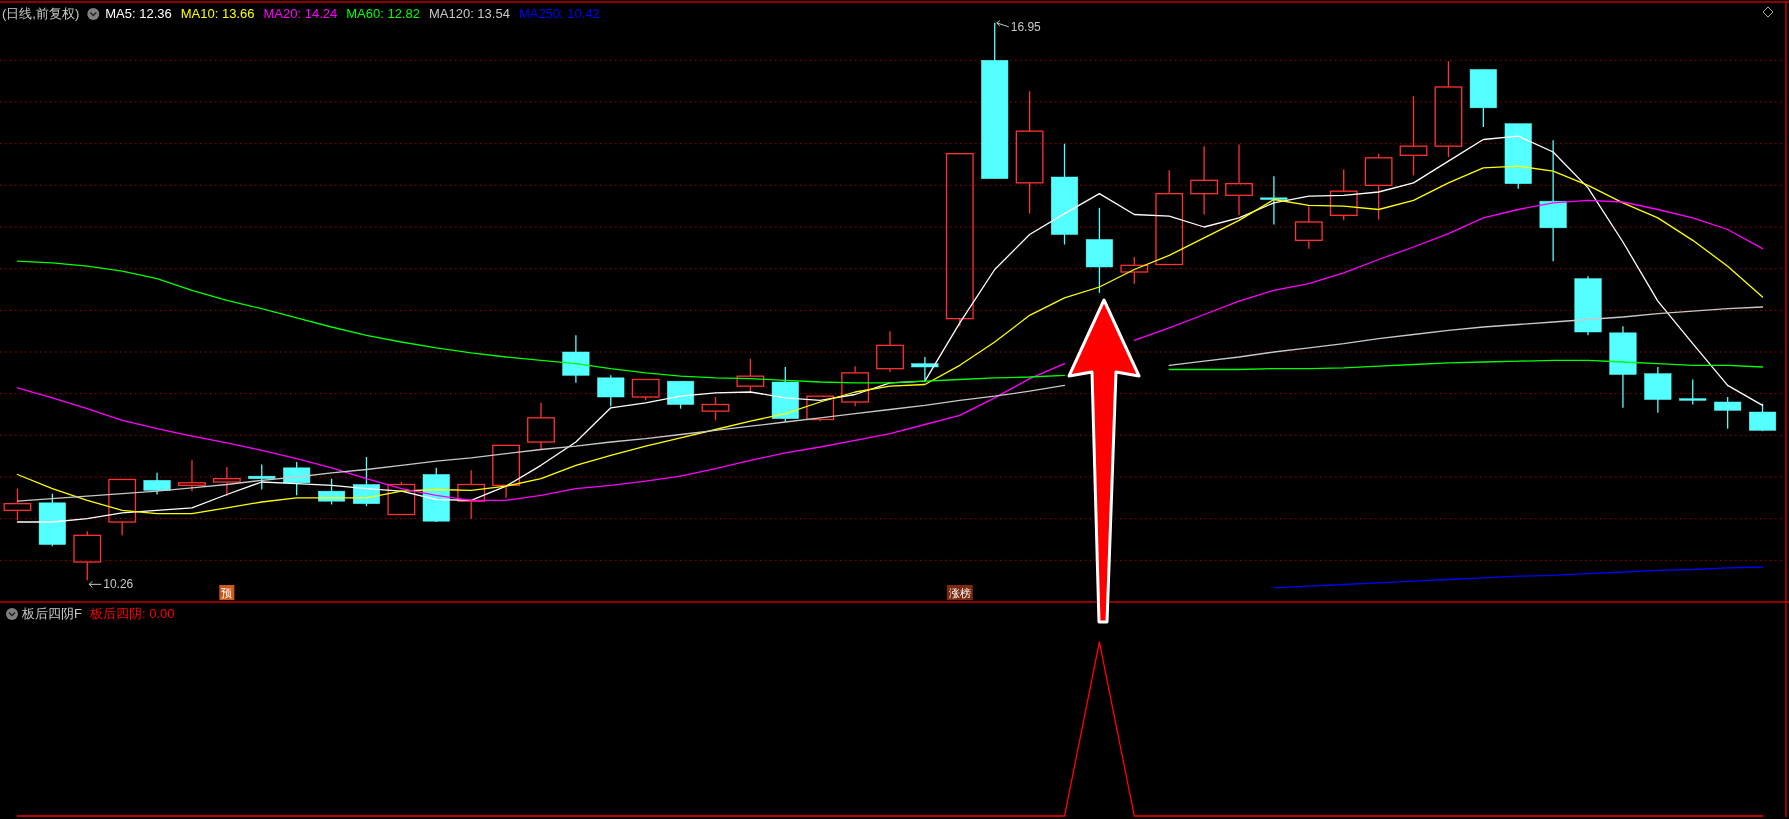  Describe the element at coordinates (469, 13) in the screenshot. I see `text: MA120: 13.54` at that location.